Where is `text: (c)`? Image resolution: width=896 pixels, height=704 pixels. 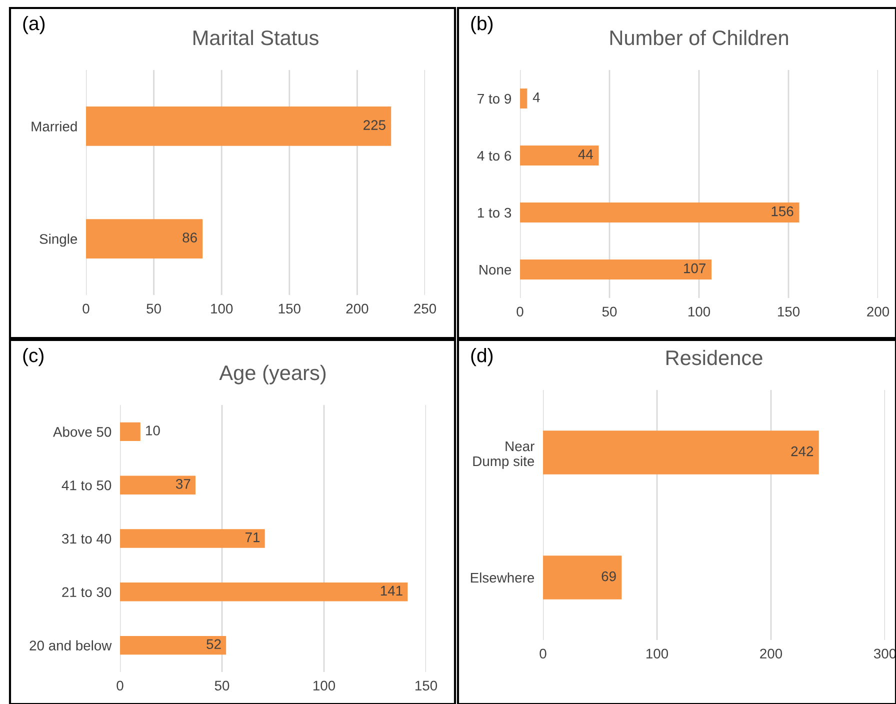
text: (c) is located at coordinates (33, 357).